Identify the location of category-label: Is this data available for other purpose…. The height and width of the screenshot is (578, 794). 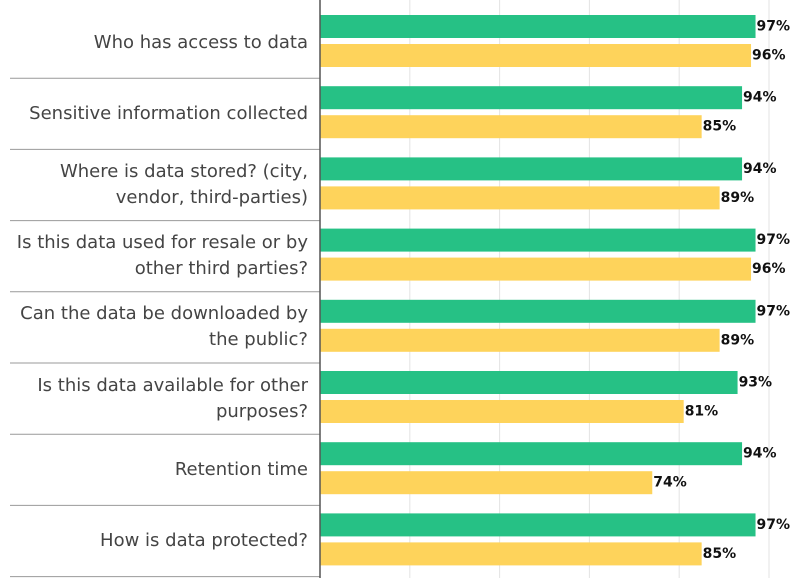
(172, 398).